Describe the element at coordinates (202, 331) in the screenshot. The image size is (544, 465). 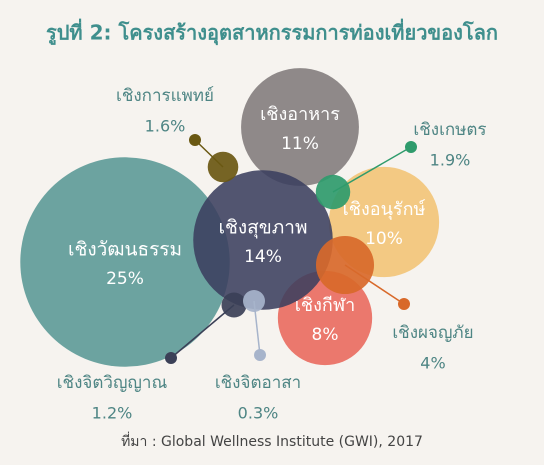
I see `leader-line` at that location.